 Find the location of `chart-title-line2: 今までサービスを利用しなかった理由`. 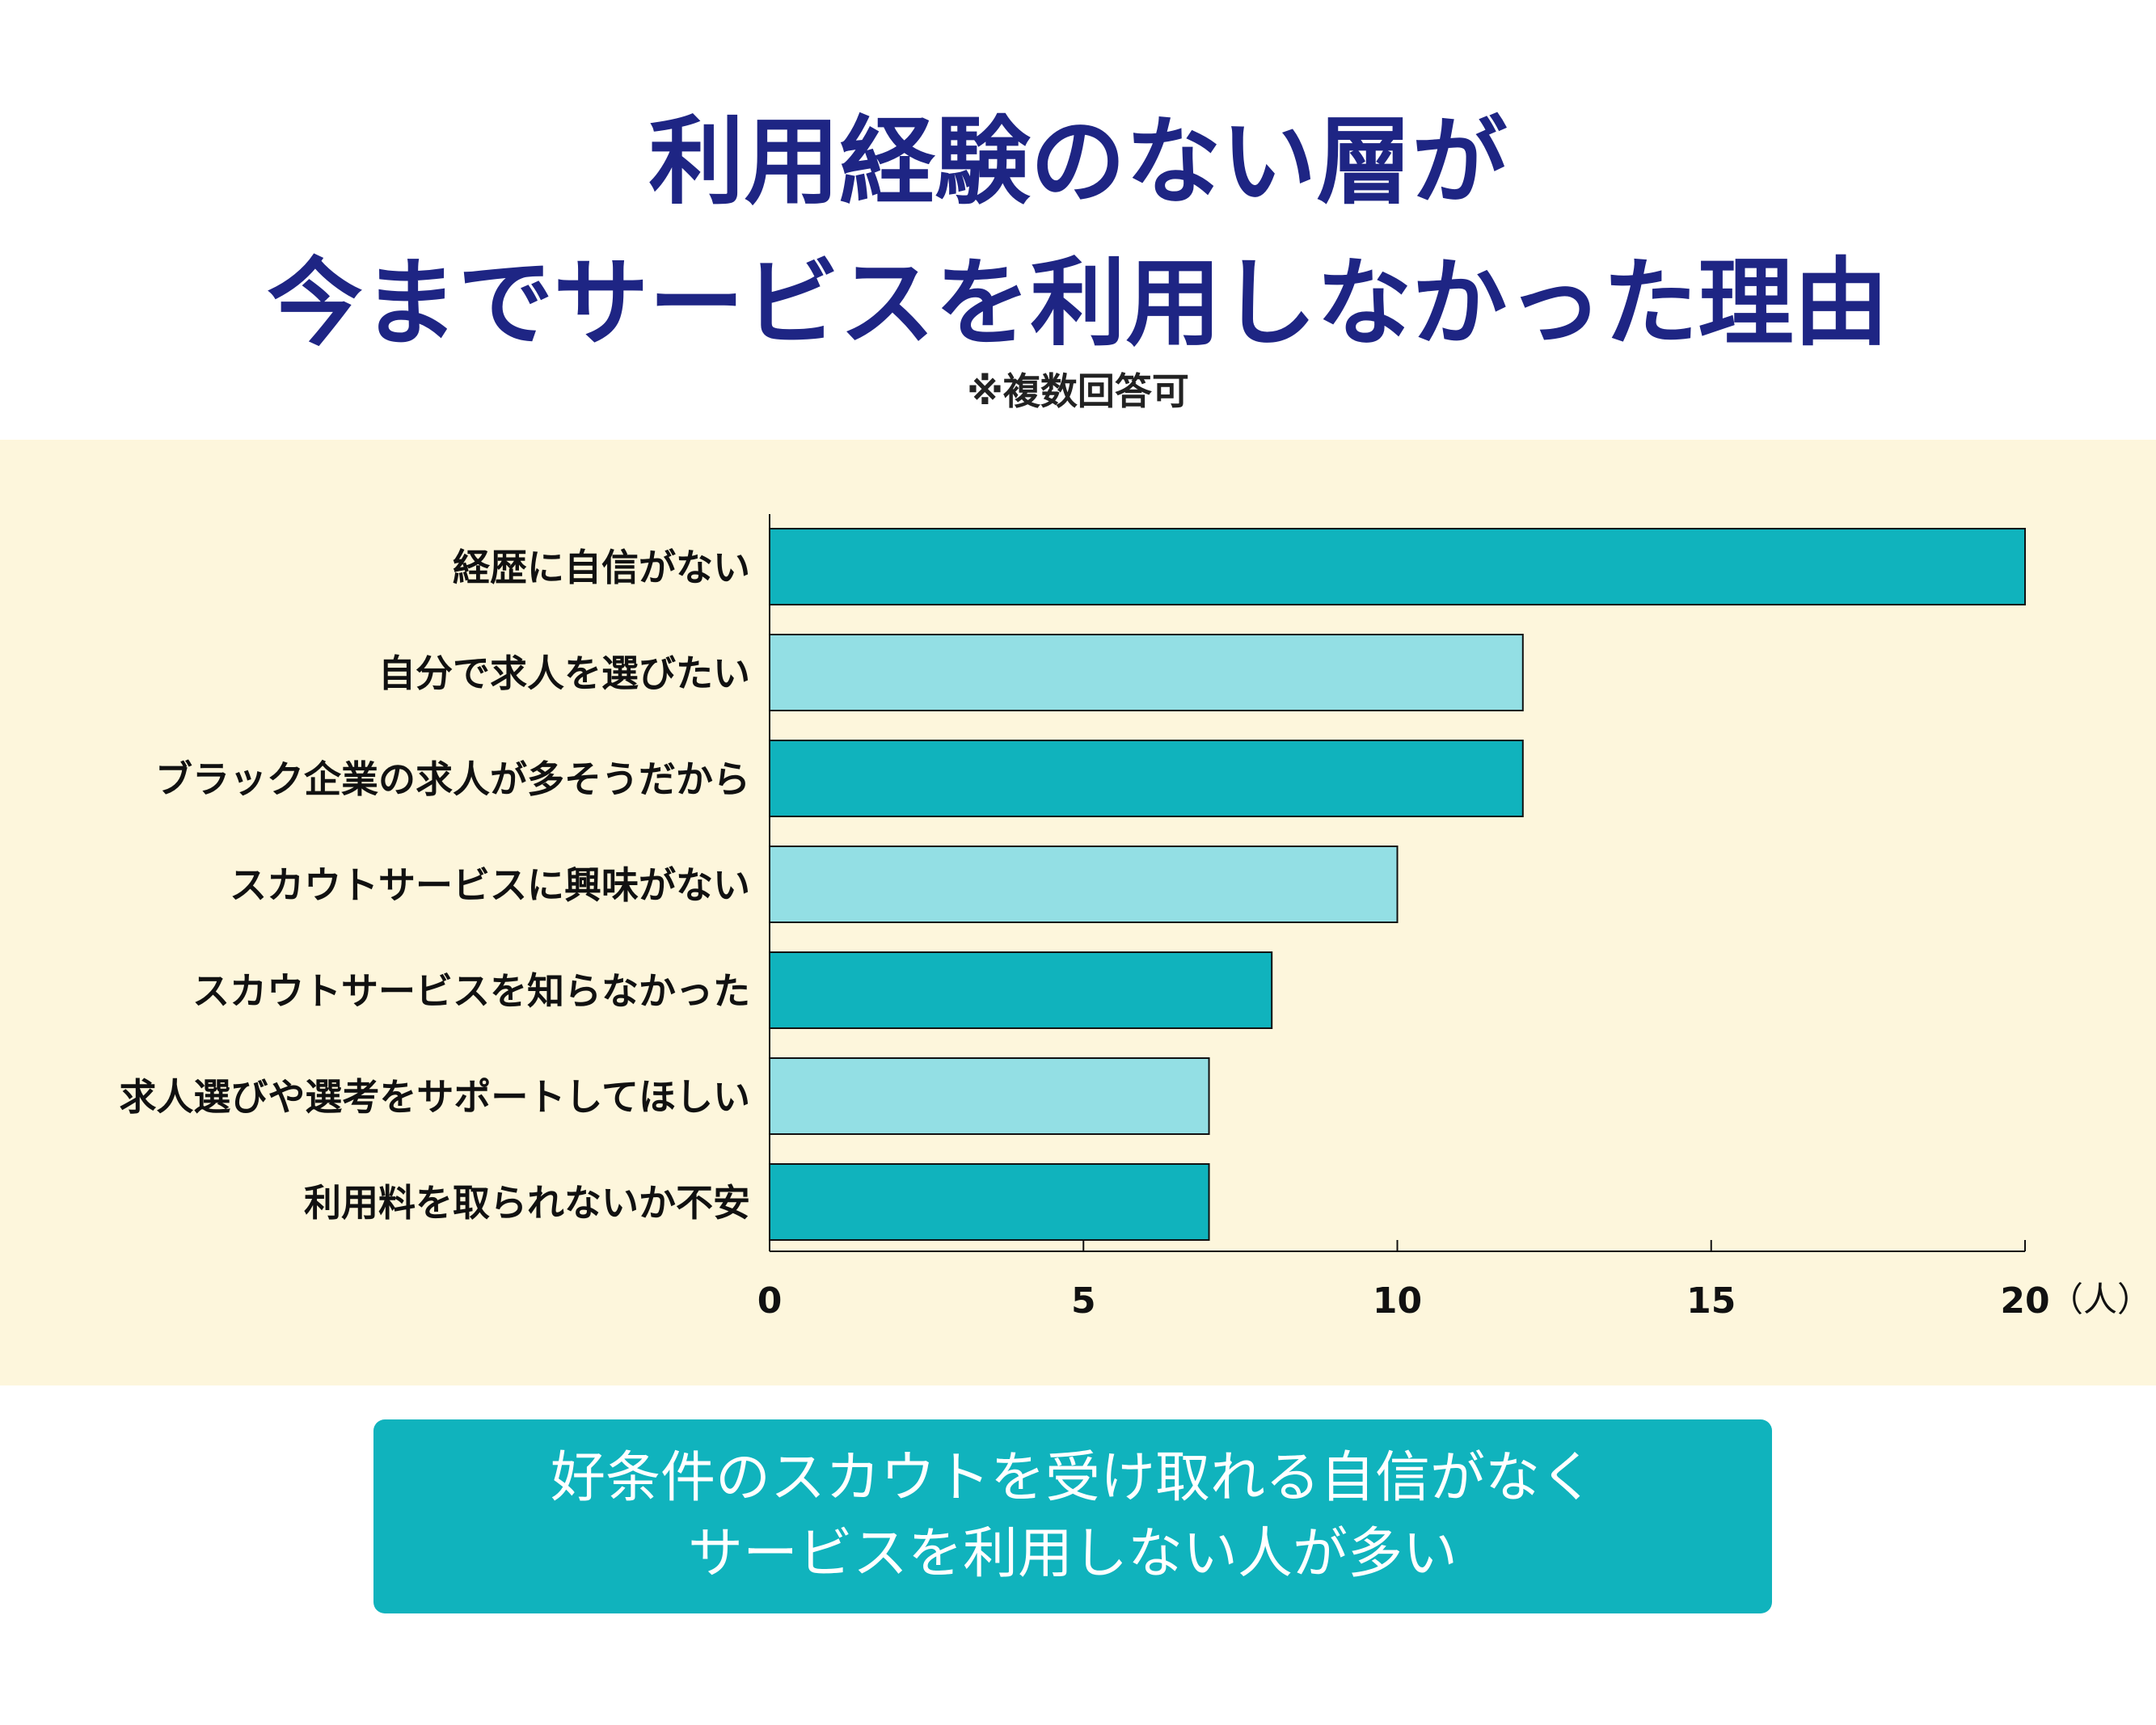

chart-title-line2: 今までサービスを利用しなかった理由 is located at coordinates (1078, 303).